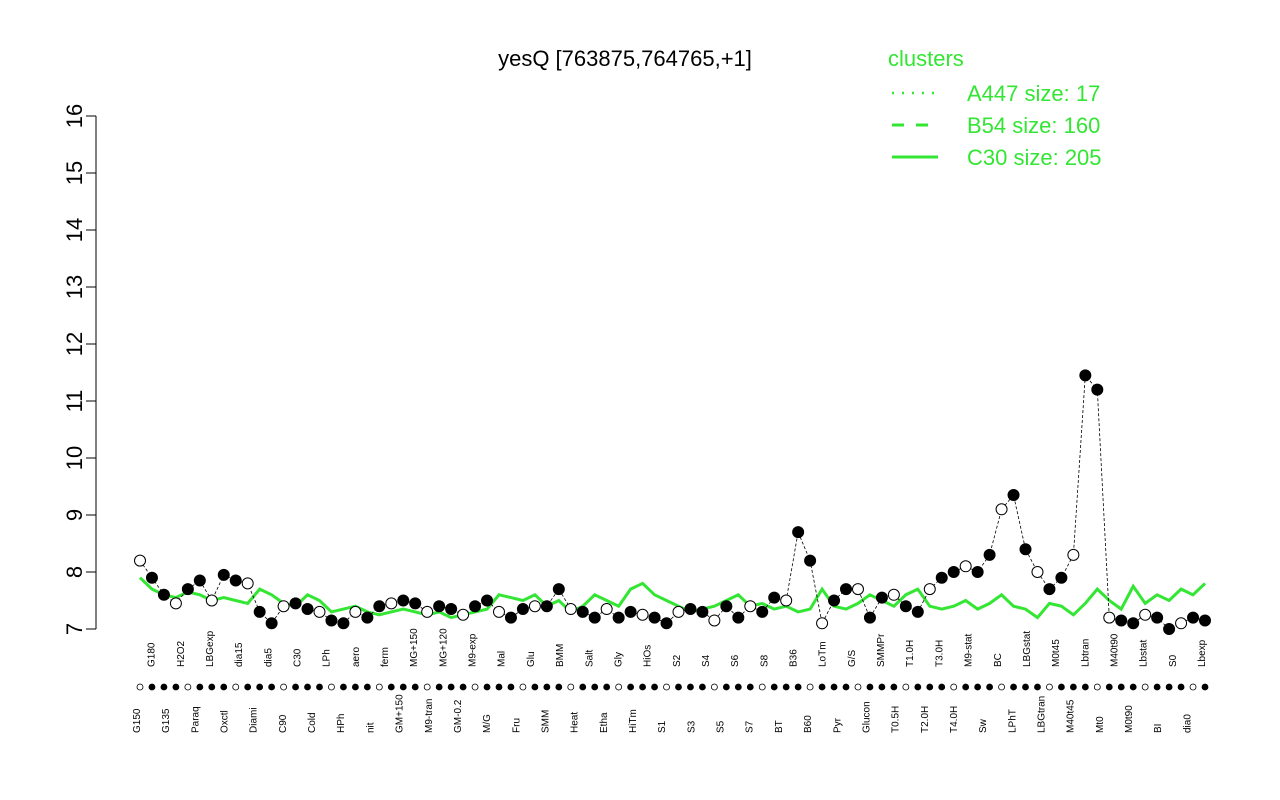  I want to click on x-tick-label: HiOs, so click(648, 656).